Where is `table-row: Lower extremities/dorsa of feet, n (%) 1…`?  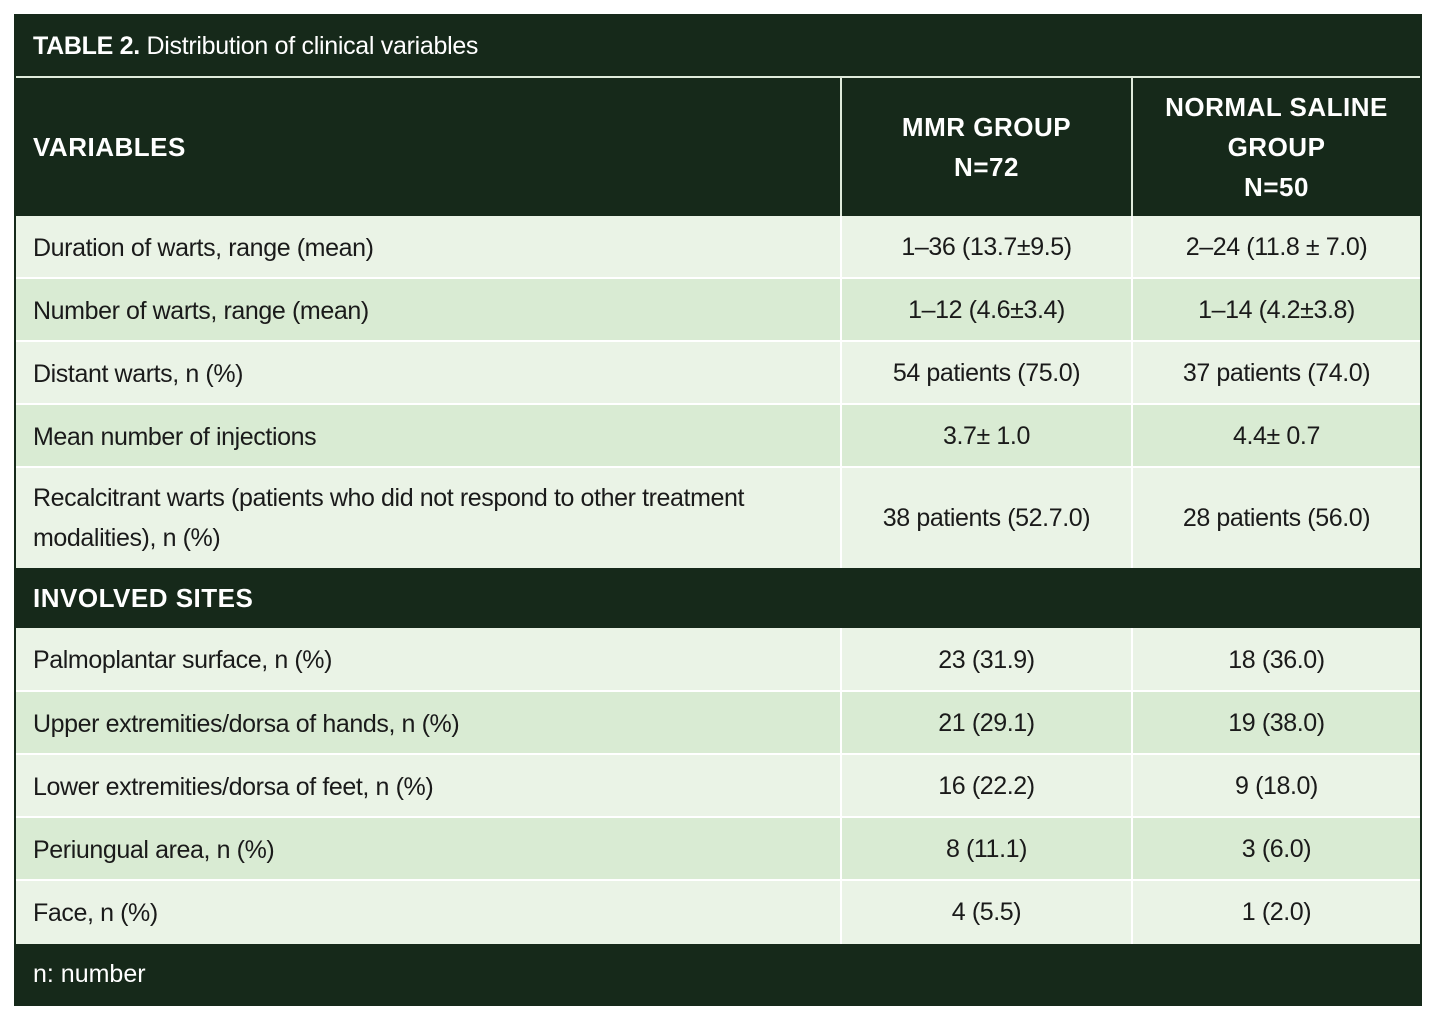
table-row: Lower extremities/dorsa of feet, n (%) 1… is located at coordinates (718, 786).